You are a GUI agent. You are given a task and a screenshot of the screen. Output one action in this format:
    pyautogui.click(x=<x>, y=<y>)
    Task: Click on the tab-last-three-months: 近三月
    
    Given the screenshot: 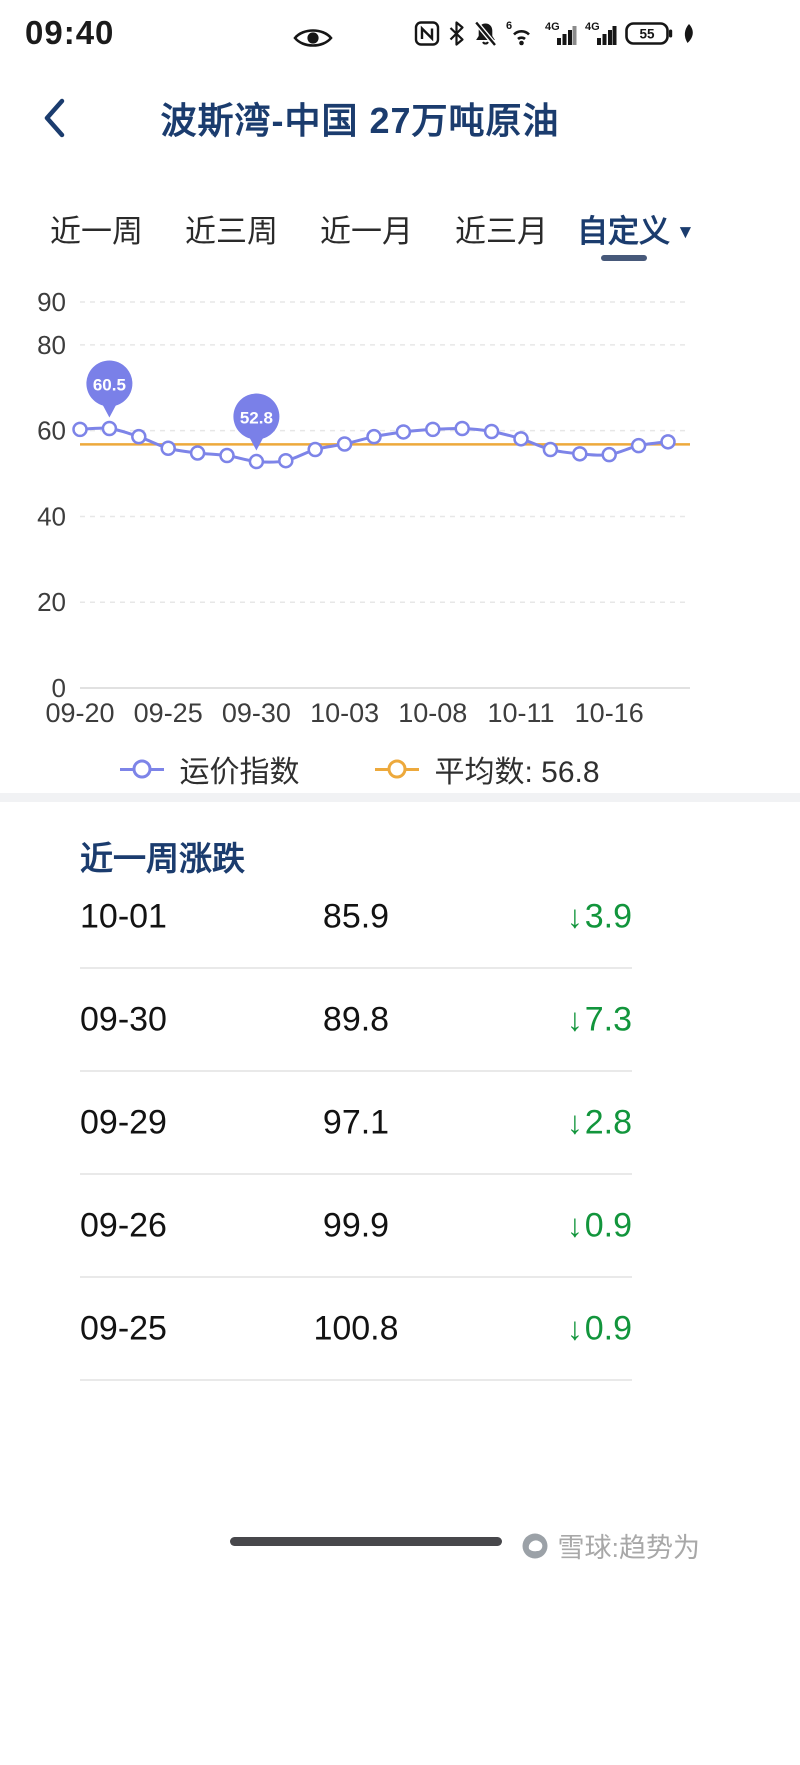 What is the action you would take?
    pyautogui.click(x=501, y=231)
    